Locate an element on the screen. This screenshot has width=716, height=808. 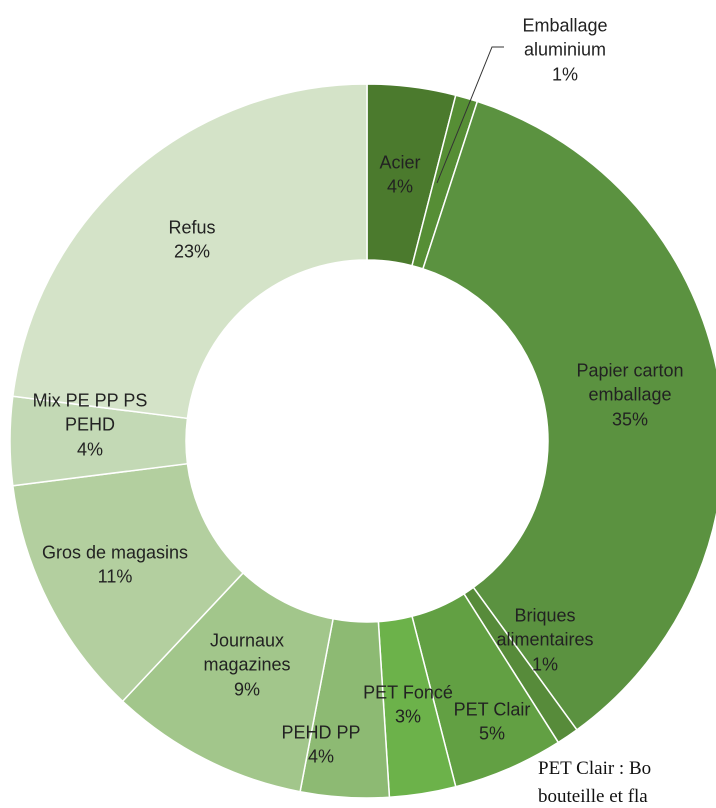
slice-label: Gros de magasins 11% is located at coordinates (115, 565).